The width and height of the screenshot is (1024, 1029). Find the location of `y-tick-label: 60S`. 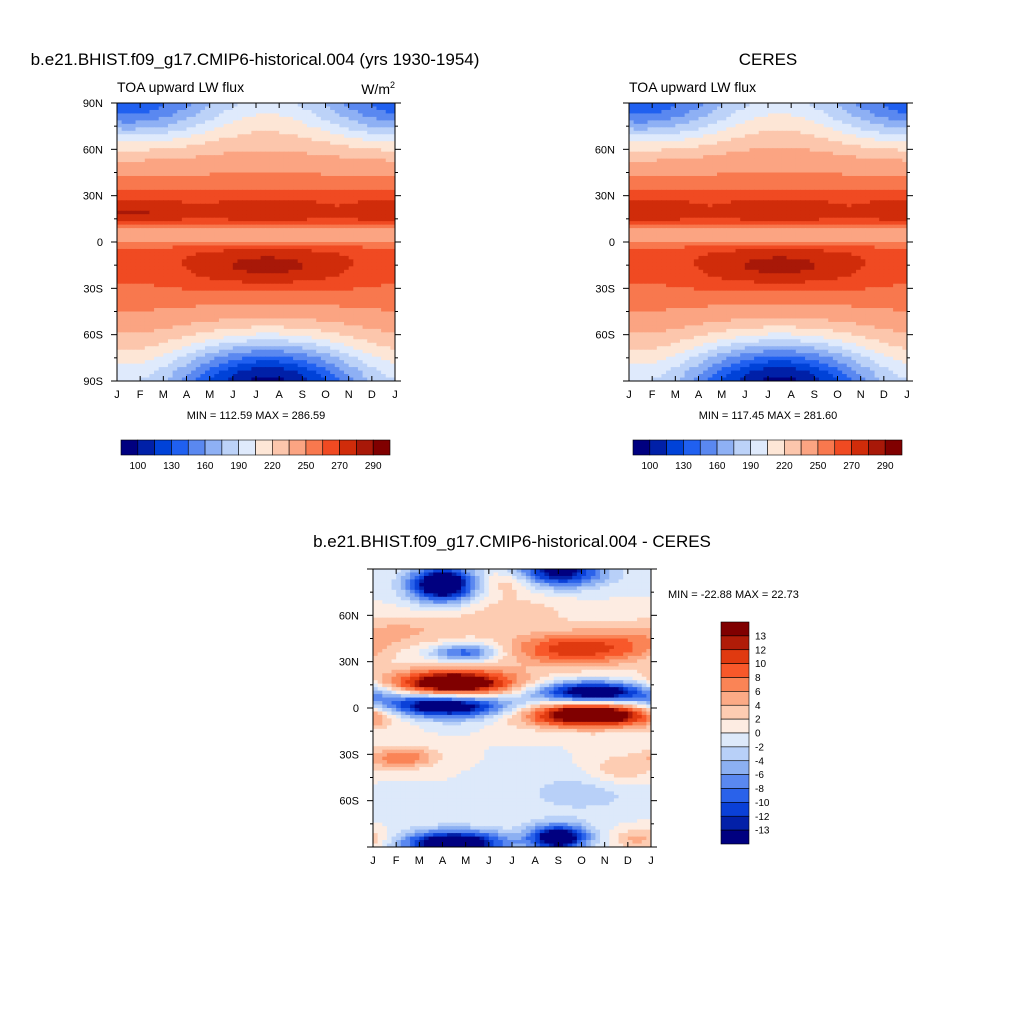

y-tick-label: 60S is located at coordinates (93, 336).